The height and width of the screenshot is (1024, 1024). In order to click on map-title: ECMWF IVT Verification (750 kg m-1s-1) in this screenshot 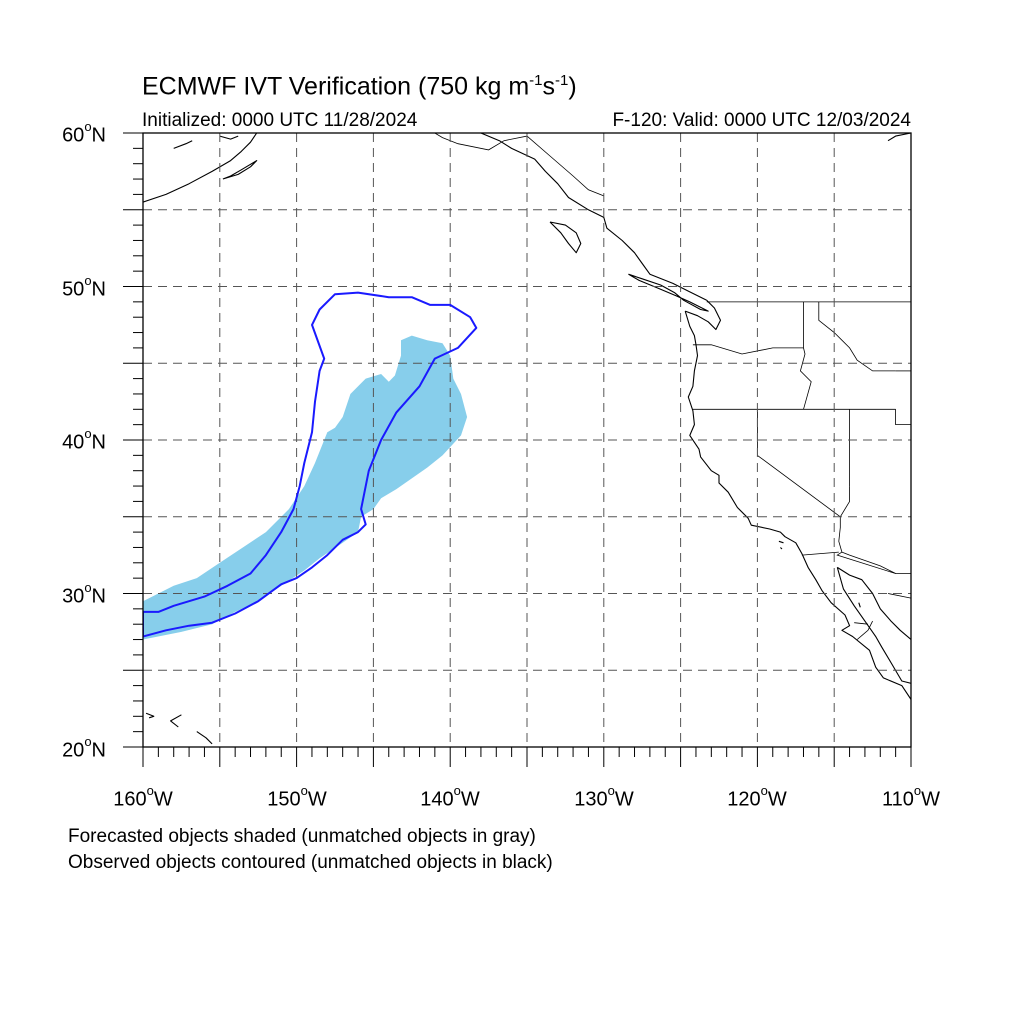, I will do `click(359, 86)`.